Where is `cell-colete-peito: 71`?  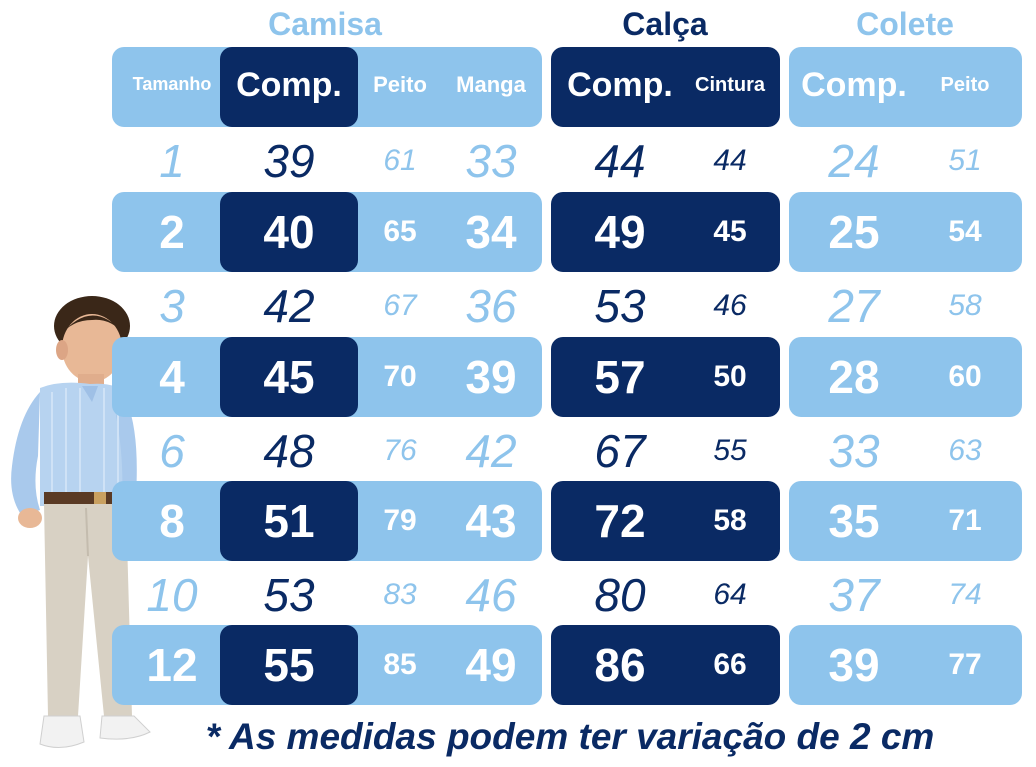
cell-colete-peito: 71 is located at coordinates (965, 520).